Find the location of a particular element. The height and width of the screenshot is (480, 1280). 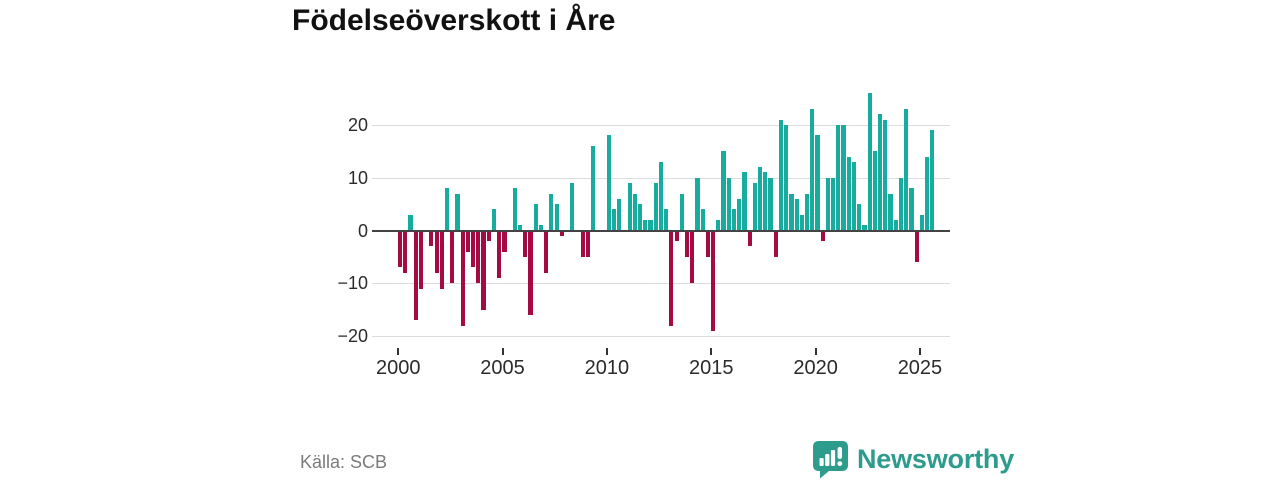

bar-2020-q2 is located at coordinates (822, 236).